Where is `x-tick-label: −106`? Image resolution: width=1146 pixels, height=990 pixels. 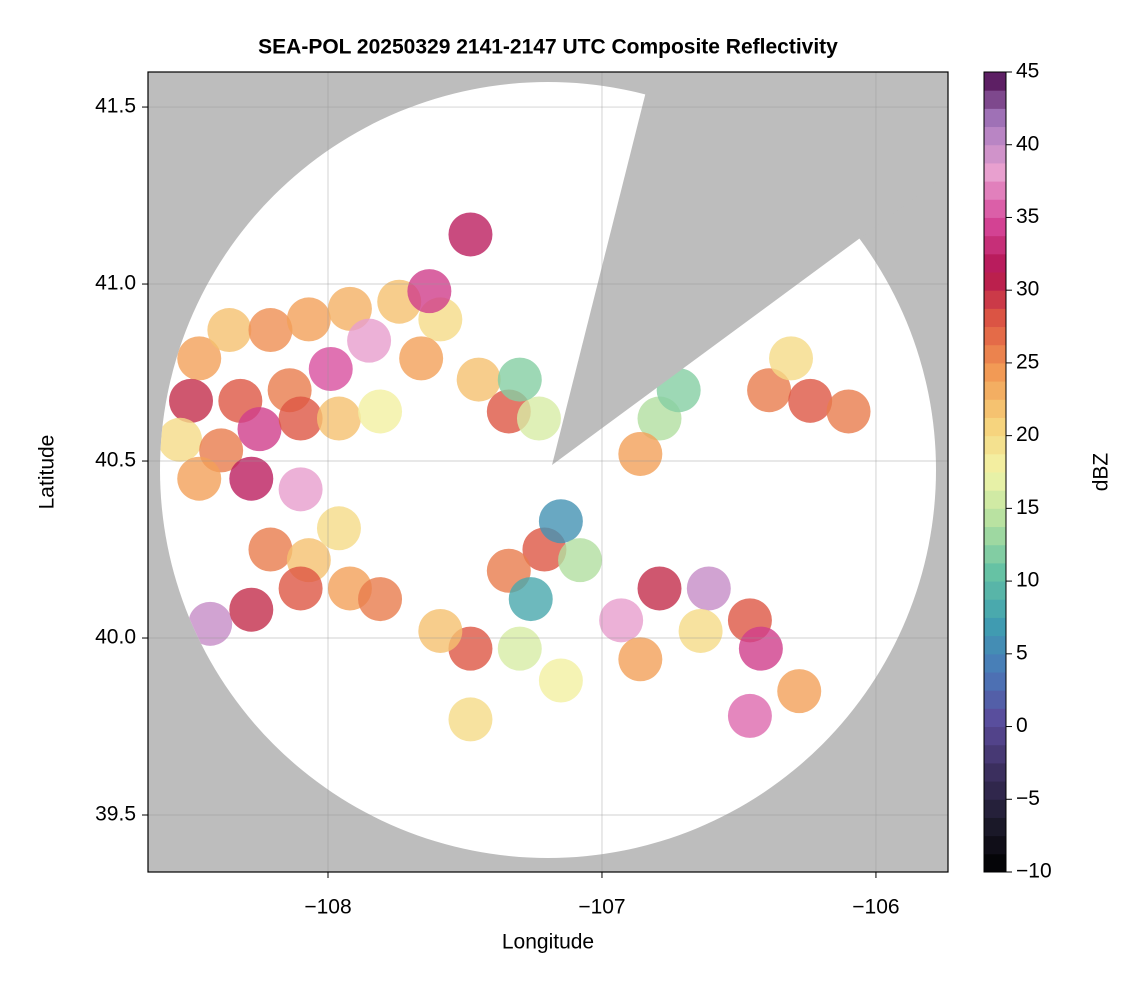 x-tick-label: −106 is located at coordinates (875, 907).